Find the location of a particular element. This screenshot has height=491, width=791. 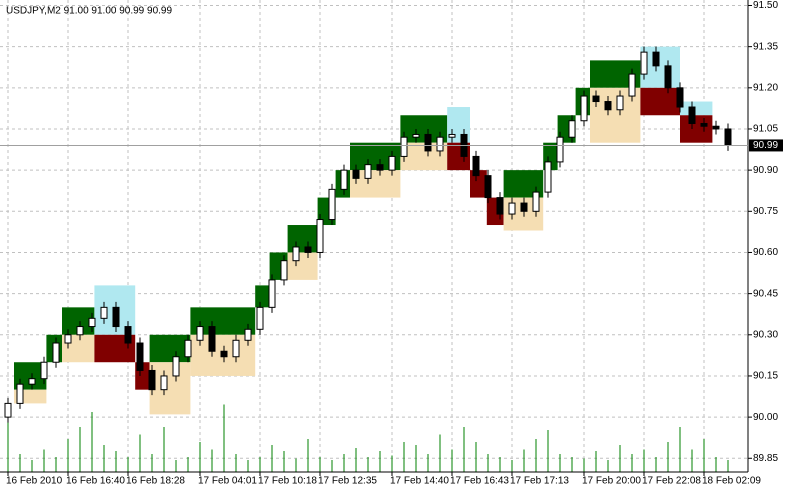

y-tick-label: 91.50 is located at coordinates (765, 5).